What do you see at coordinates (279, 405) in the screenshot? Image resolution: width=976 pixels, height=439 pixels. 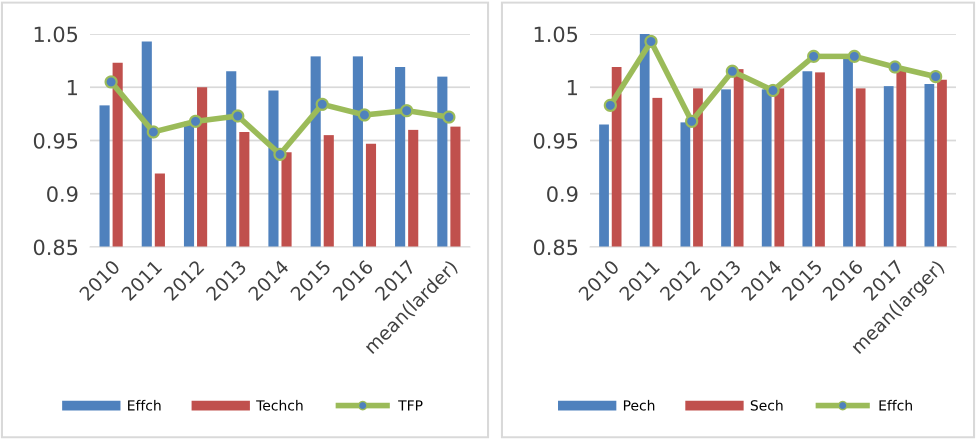 I see `legend-label: Techch` at bounding box center [279, 405].